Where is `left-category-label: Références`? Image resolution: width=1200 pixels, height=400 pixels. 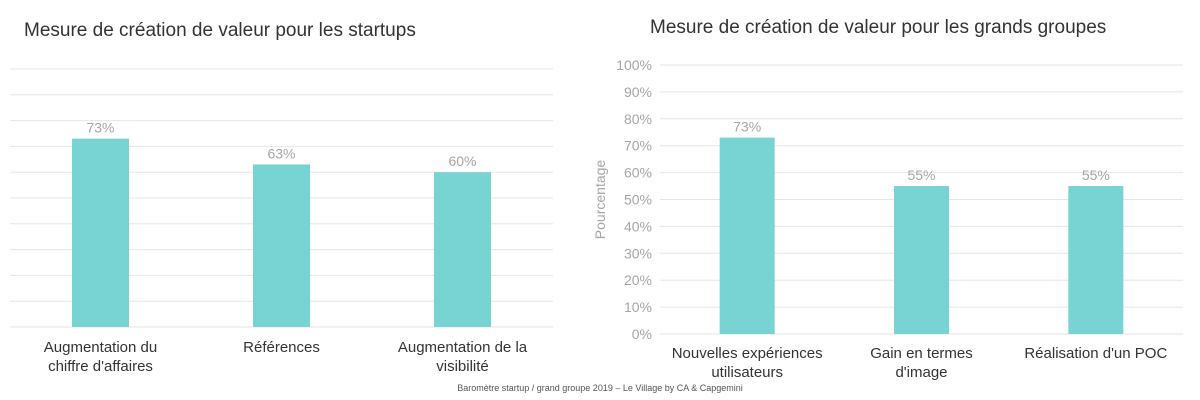 left-category-label: Références is located at coordinates (281, 347).